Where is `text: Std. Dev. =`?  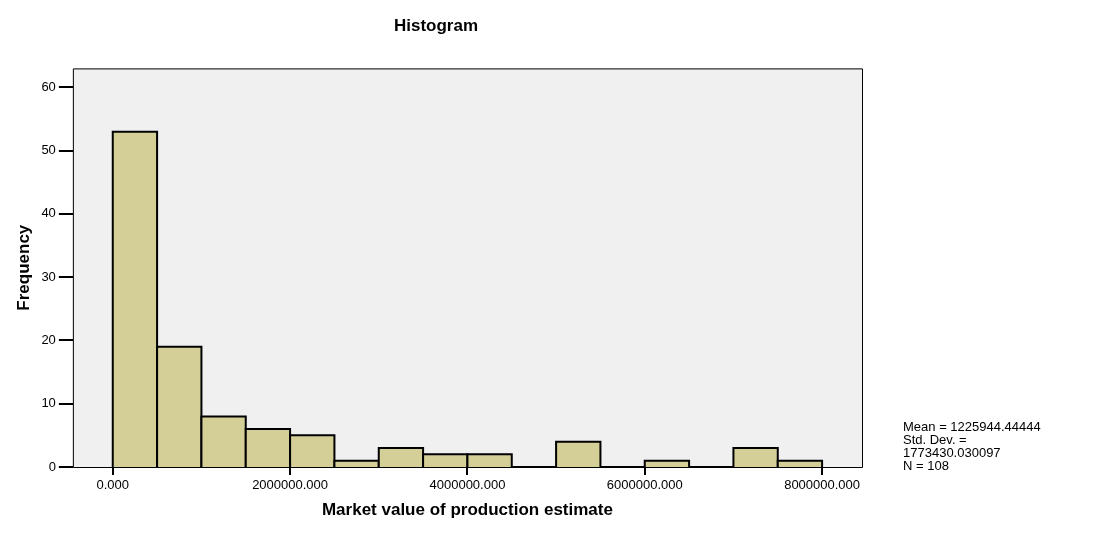
text: Std. Dev. = is located at coordinates (935, 440).